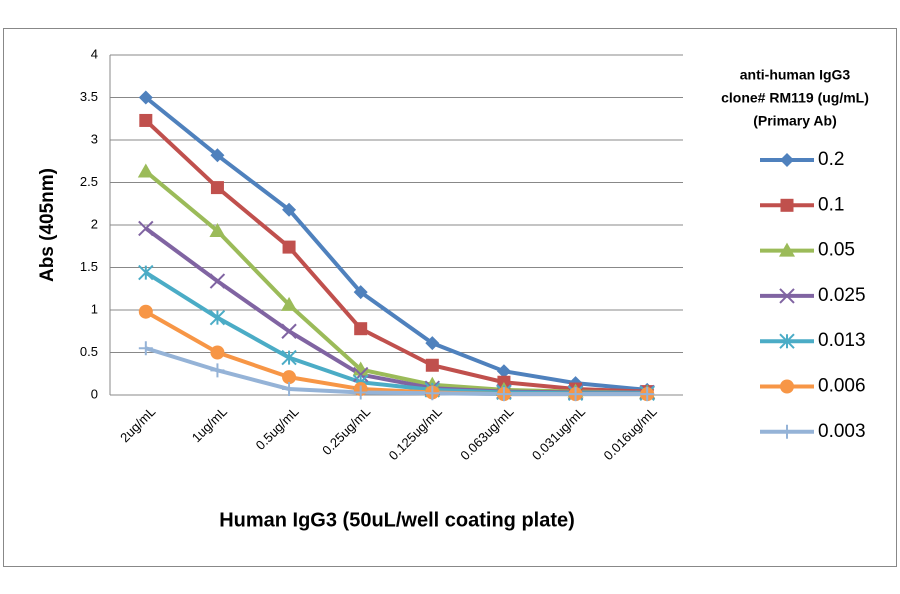  What do you see at coordinates (831, 159) in the screenshot?
I see `legend-label: 0.2` at bounding box center [831, 159].